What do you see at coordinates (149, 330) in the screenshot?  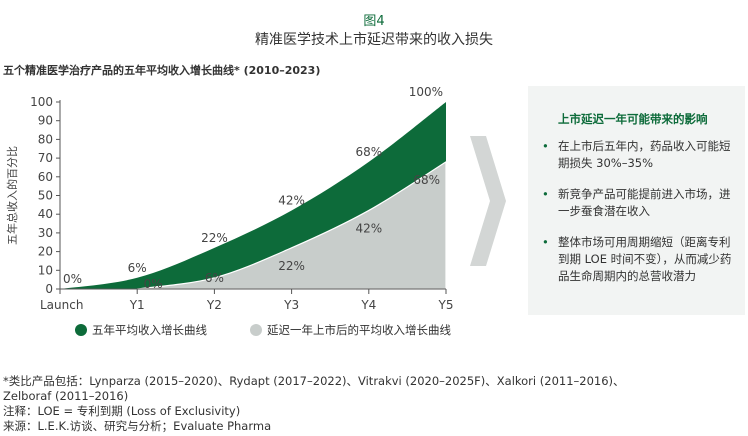 I see `legend-label: 五年平均收入增长曲线` at bounding box center [149, 330].